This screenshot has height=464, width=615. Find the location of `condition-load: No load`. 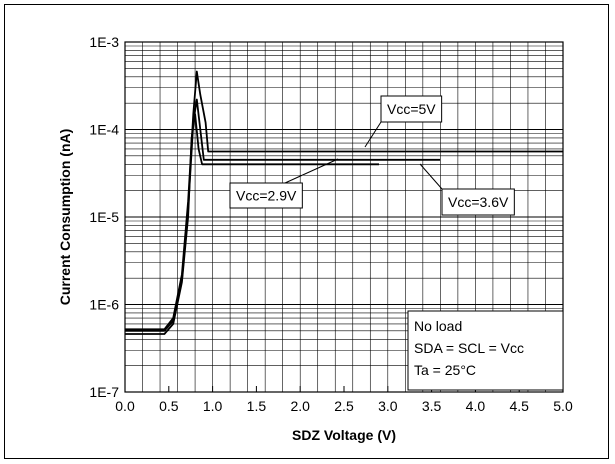

condition-load: No load is located at coordinates (438, 326).